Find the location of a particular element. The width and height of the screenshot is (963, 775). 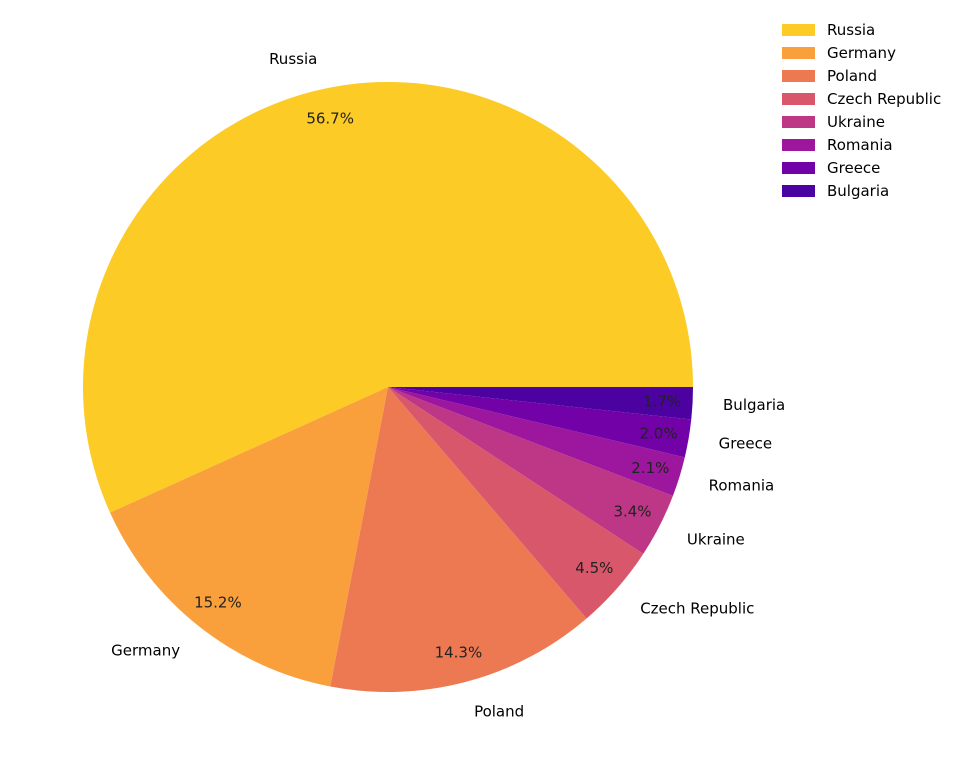

slice-label: Czech Republic is located at coordinates (697, 608).